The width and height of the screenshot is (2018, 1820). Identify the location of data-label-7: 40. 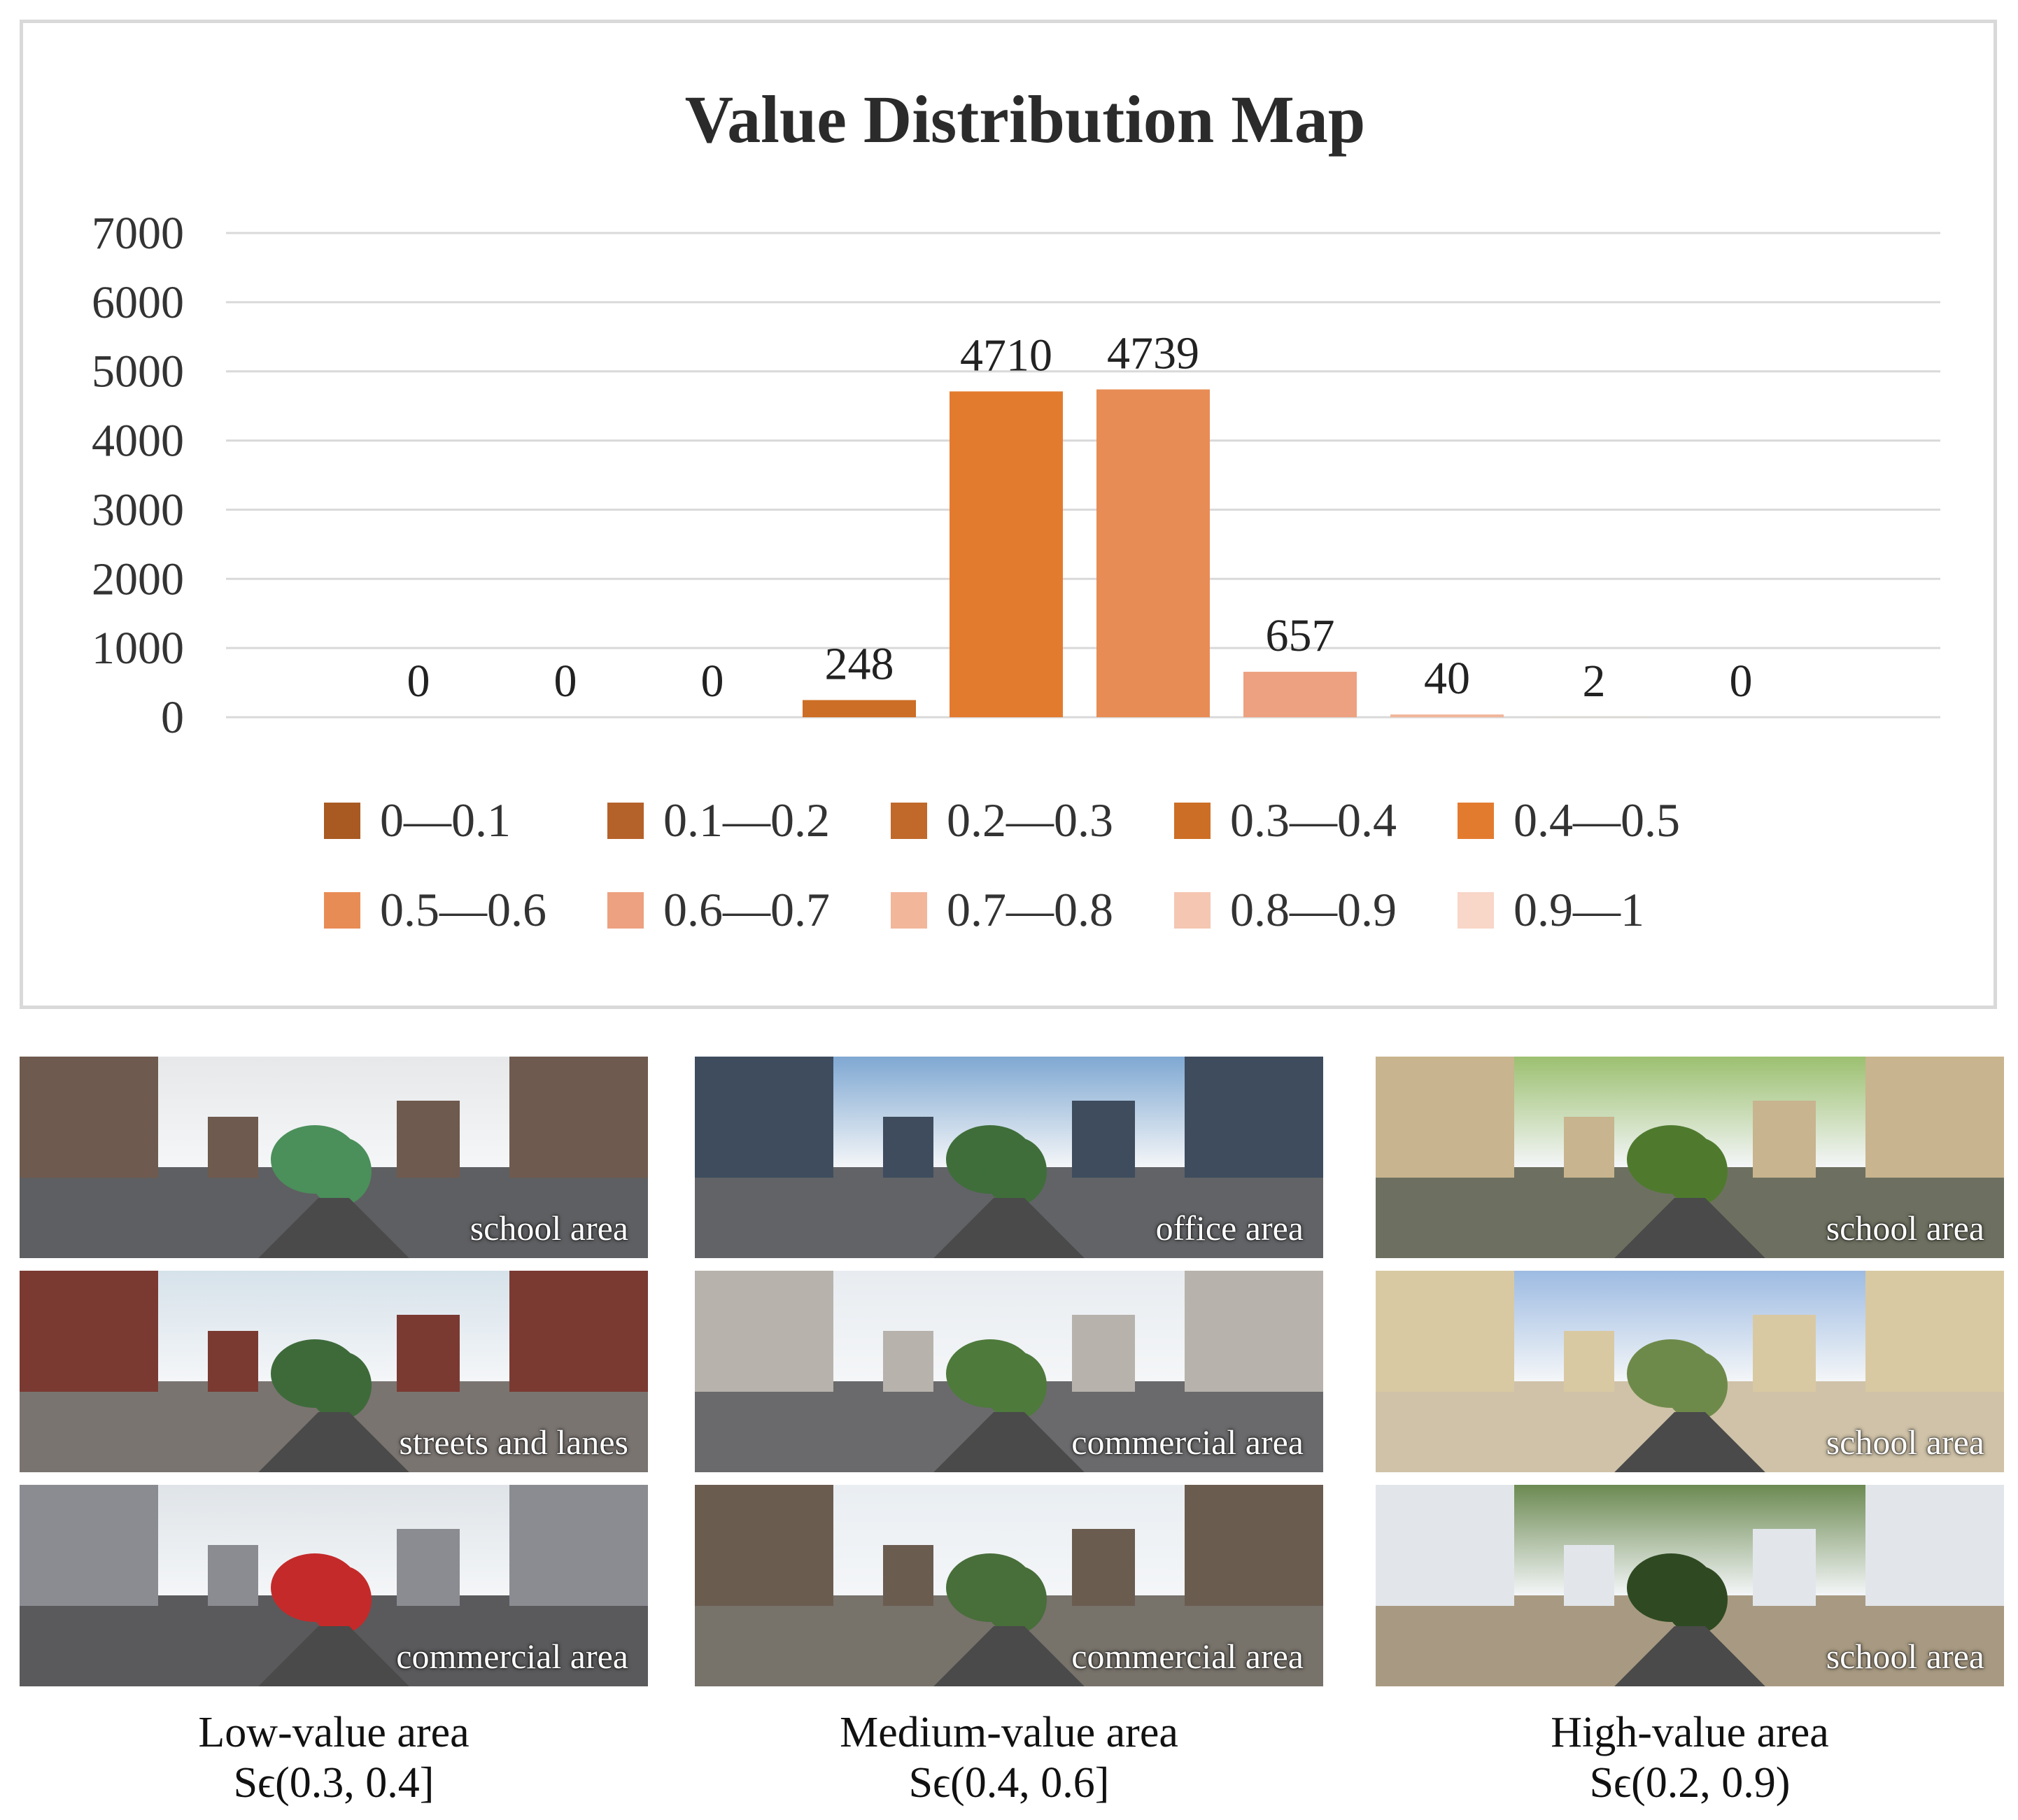
(1447, 678).